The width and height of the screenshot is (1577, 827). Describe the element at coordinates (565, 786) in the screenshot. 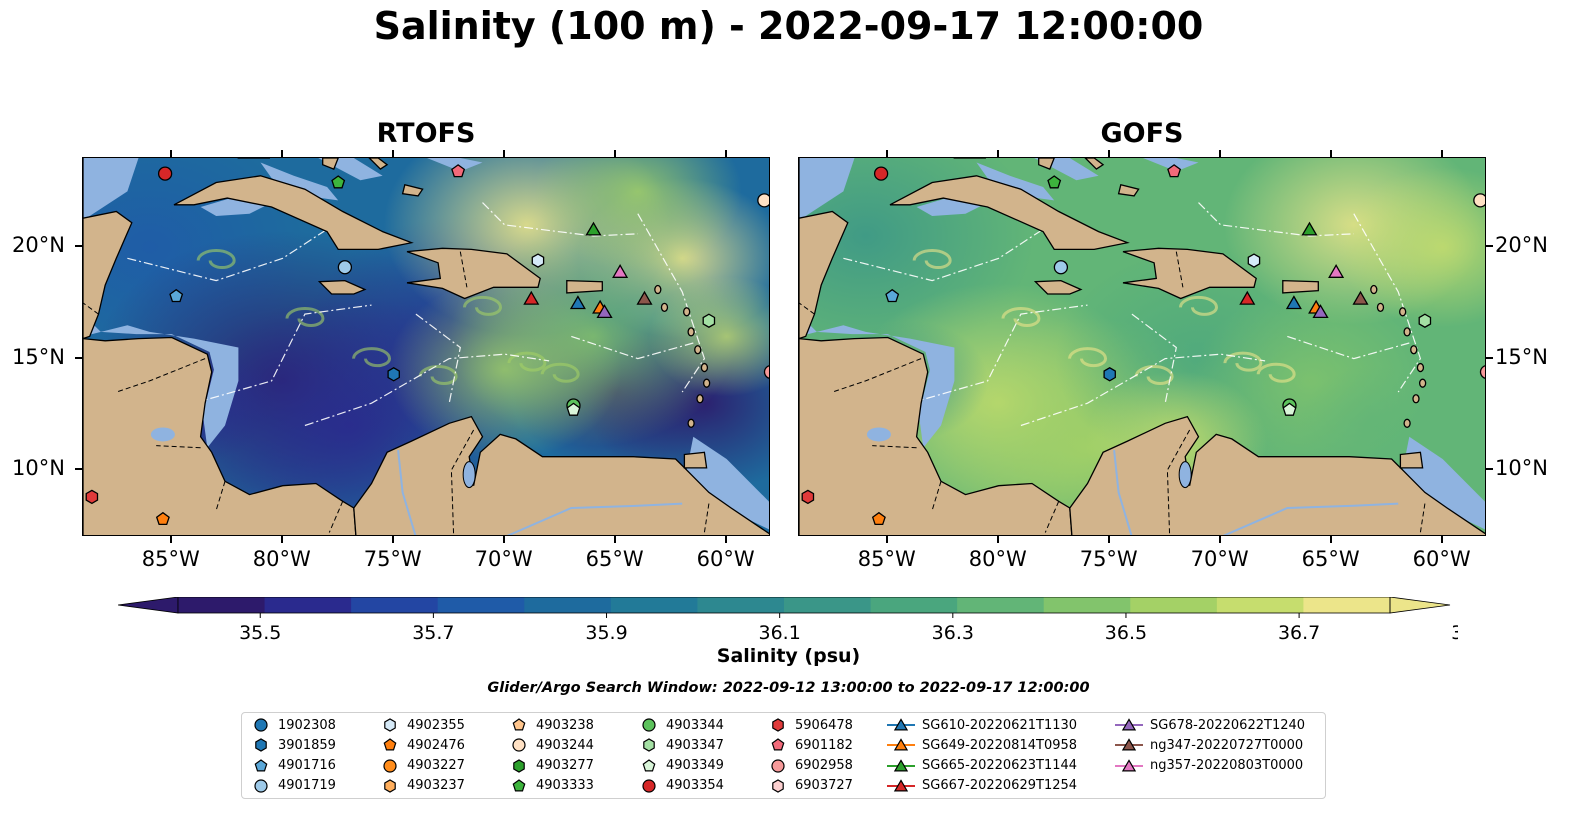

I see `legend-label: 4903333` at that location.